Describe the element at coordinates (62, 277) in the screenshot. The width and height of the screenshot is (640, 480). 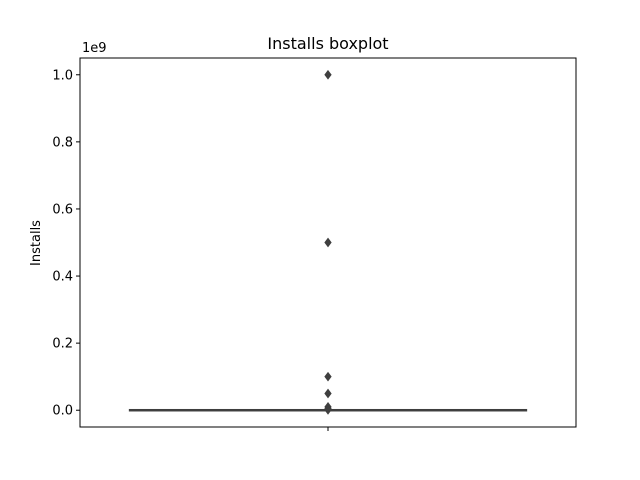
I see `y-tick-label: 0.4` at that location.